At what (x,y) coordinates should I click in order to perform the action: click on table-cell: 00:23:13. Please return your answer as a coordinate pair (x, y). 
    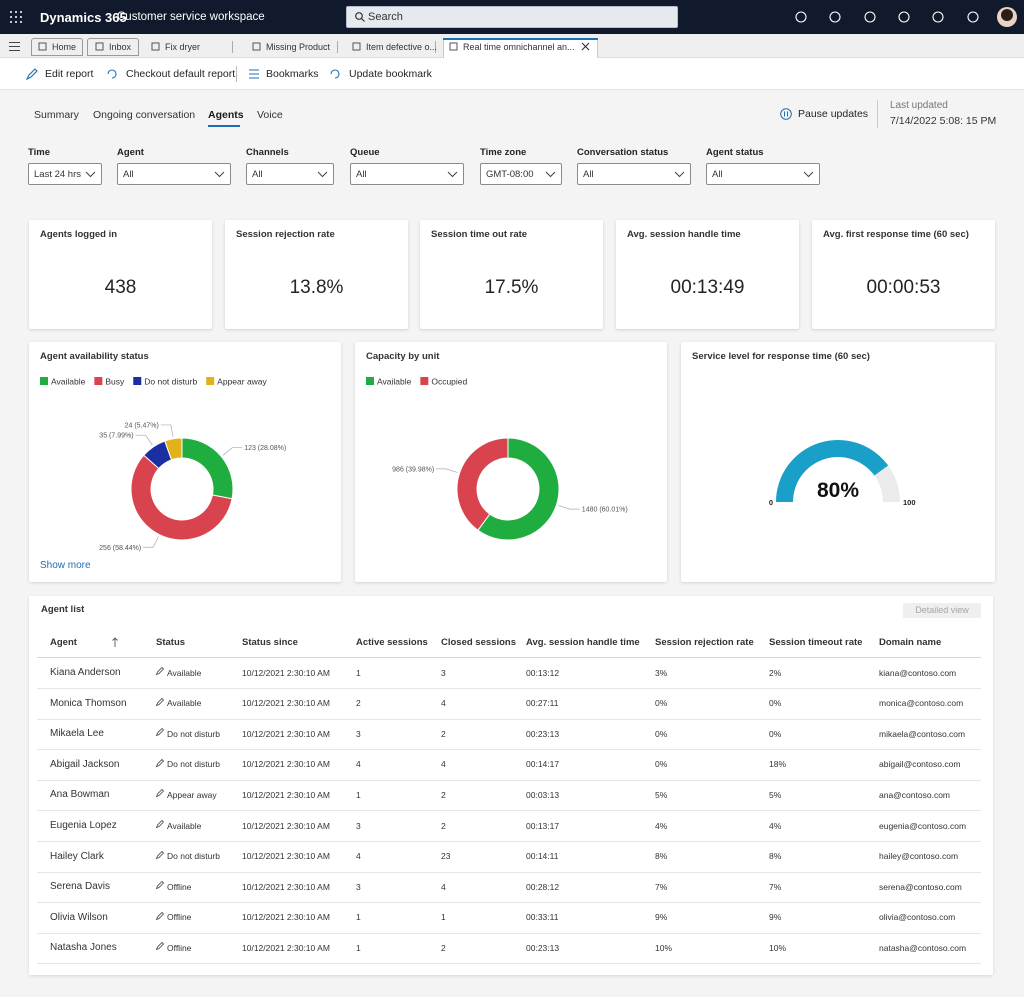
    Looking at the image, I should click on (543, 947).